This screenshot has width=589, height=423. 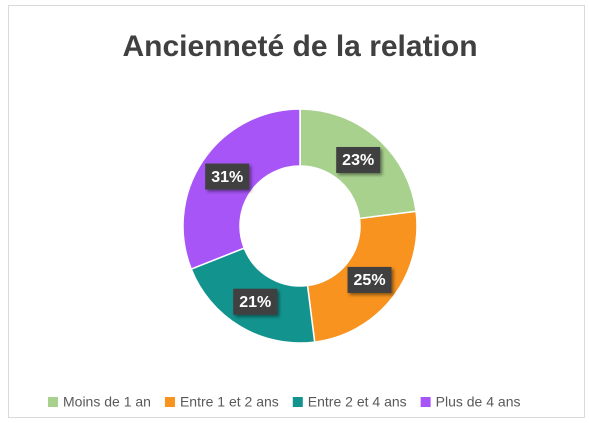 I want to click on chart-title: Ancienneté de la relation, so click(x=299, y=46).